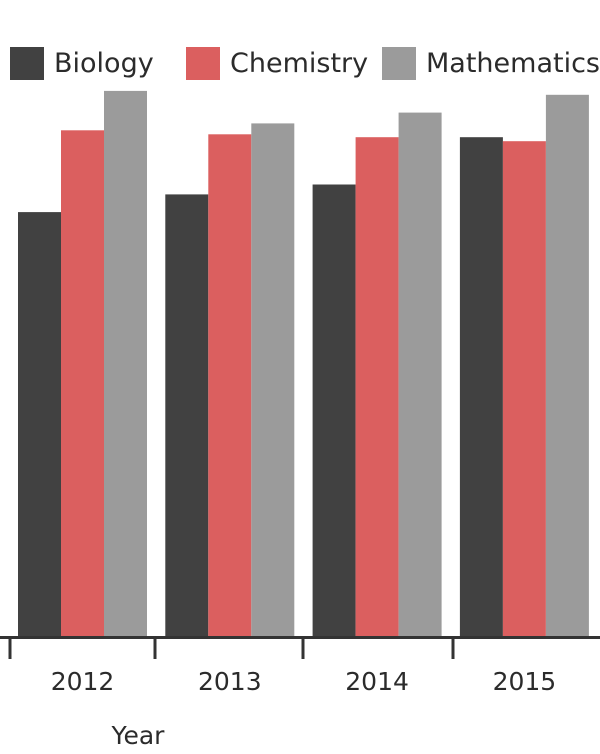 This screenshot has width=600, height=754. What do you see at coordinates (125, 363) in the screenshot?
I see `bar-mathematics-2012` at bounding box center [125, 363].